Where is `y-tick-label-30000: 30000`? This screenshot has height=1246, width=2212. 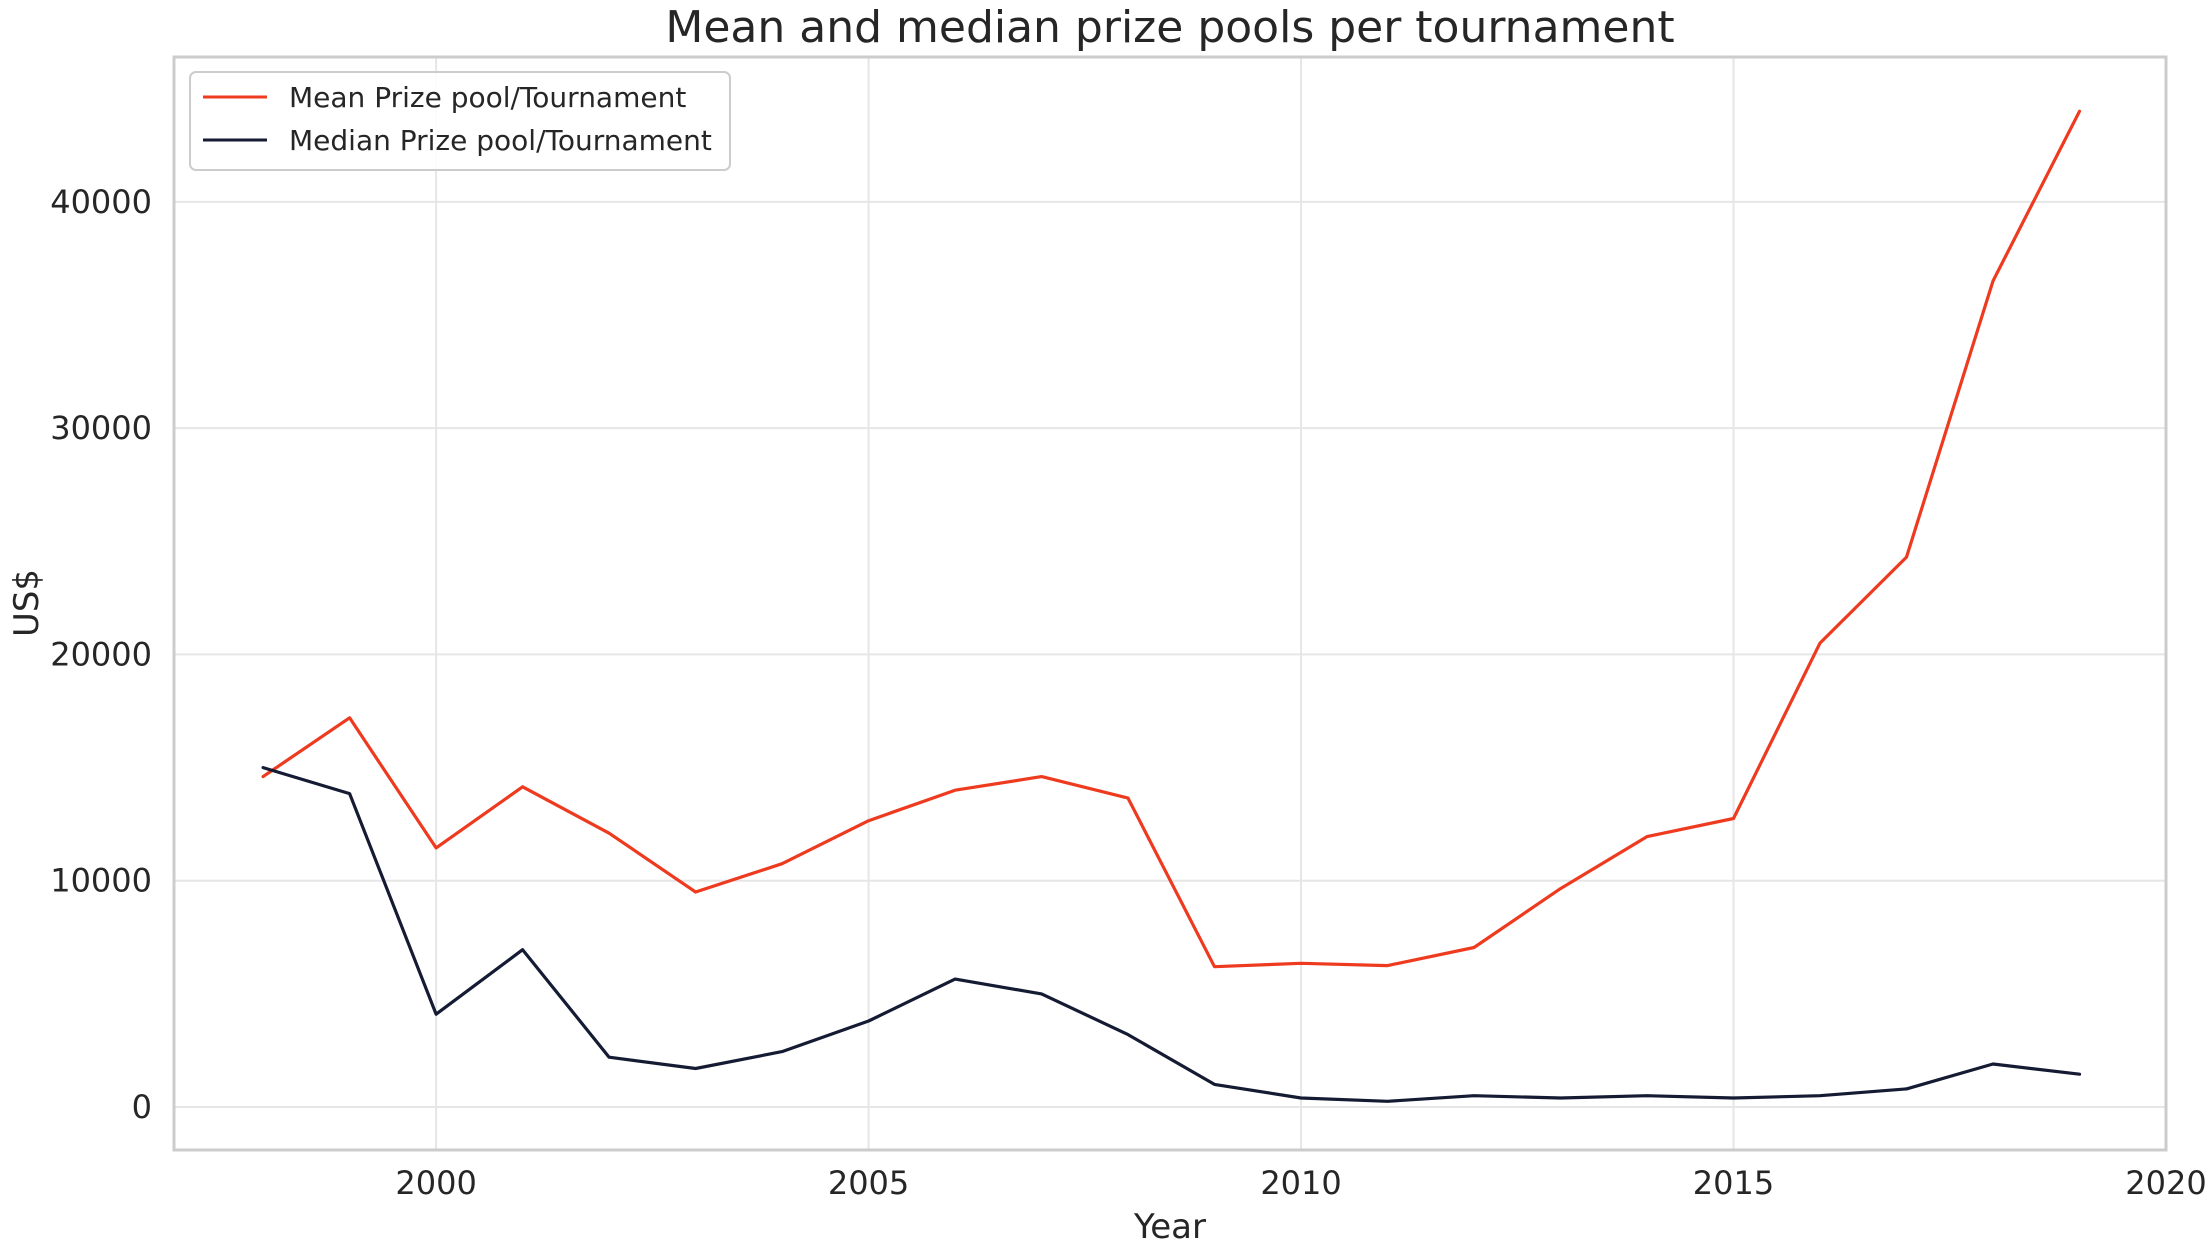
y-tick-label-30000: 30000 is located at coordinates (101, 428).